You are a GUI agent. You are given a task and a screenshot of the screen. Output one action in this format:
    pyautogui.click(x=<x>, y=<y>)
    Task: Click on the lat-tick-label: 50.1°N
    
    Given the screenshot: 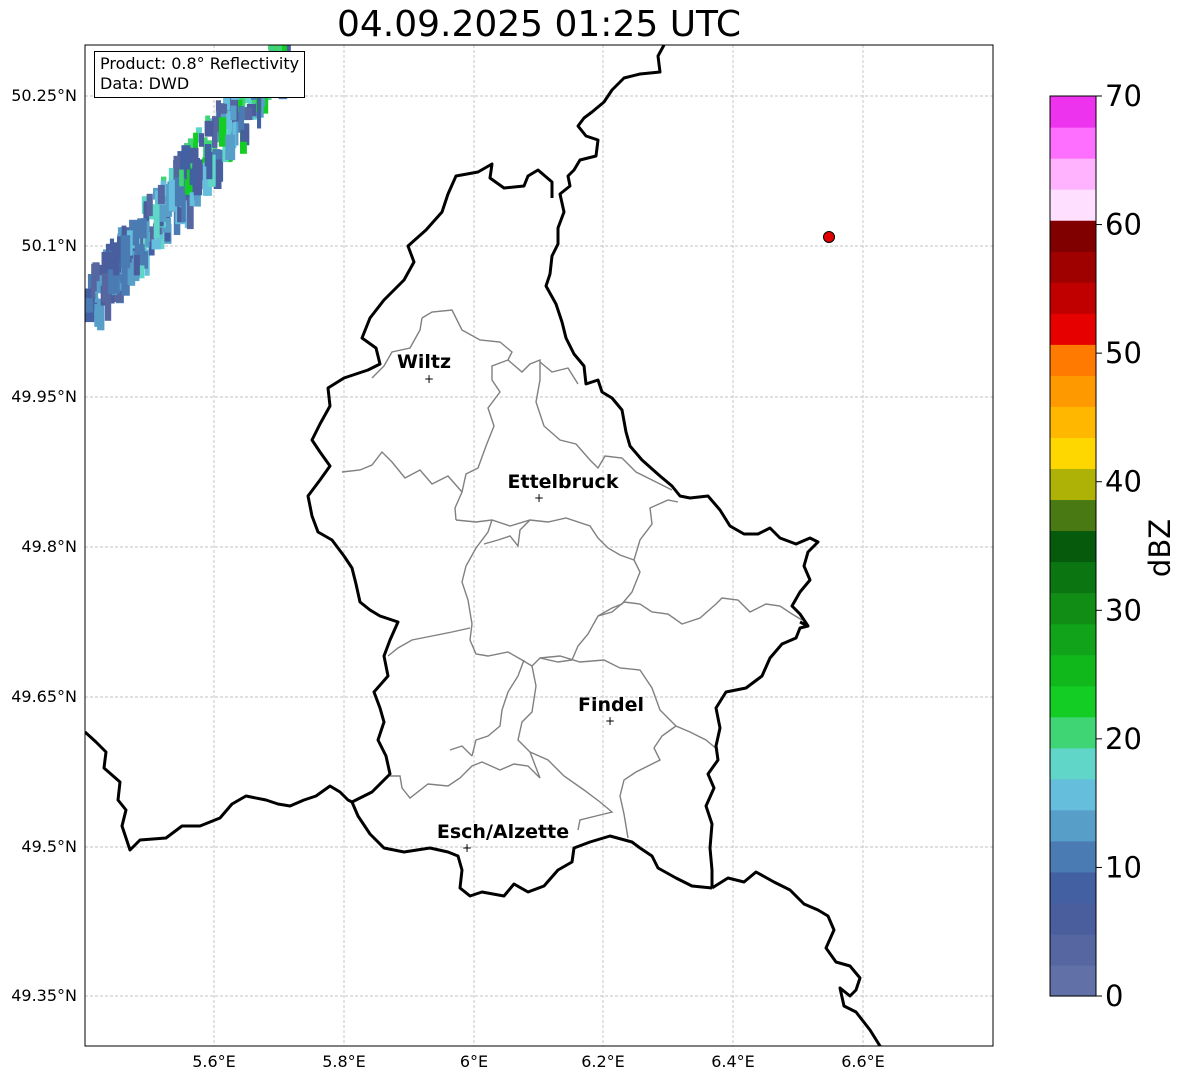 What is the action you would take?
    pyautogui.click(x=49, y=245)
    